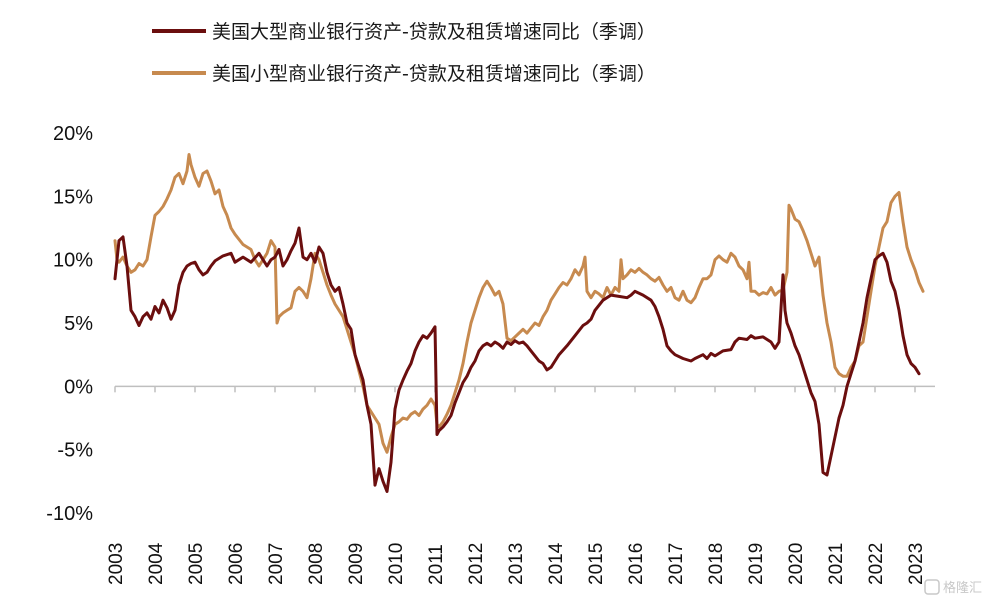 The image size is (993, 604). Describe the element at coordinates (316, 564) in the screenshot. I see `x-tick-label: 2008` at that location.